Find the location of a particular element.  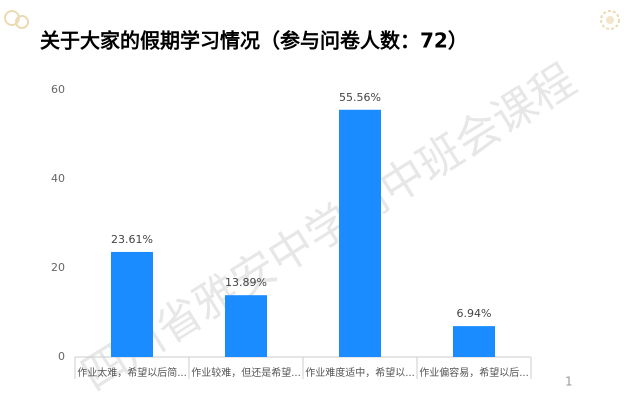

page-number: 1 is located at coordinates (569, 382).